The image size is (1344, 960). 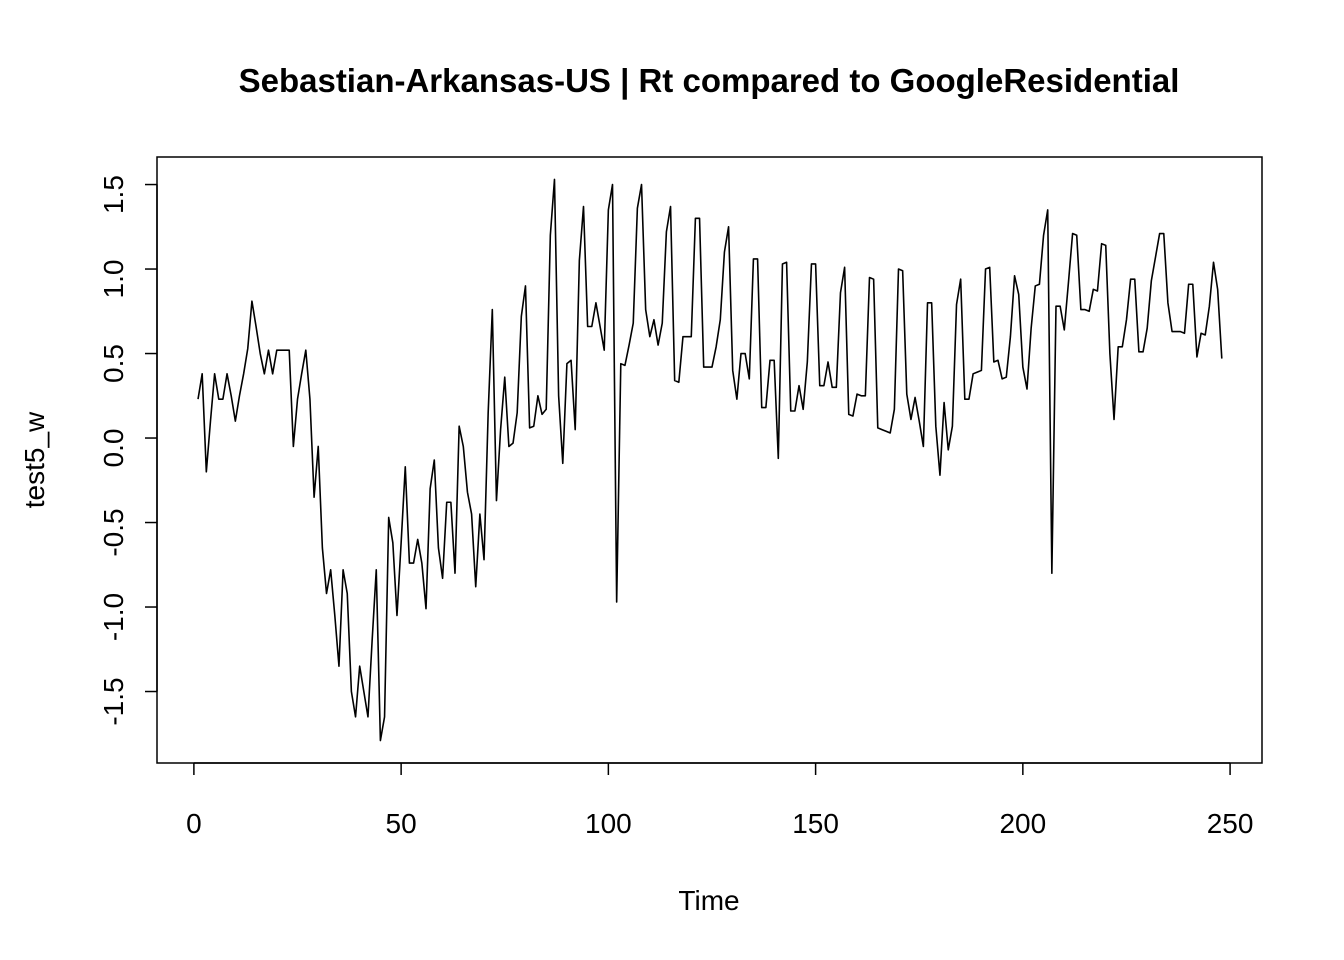 I want to click on y-tick-label: 0.5, so click(x=113, y=363).